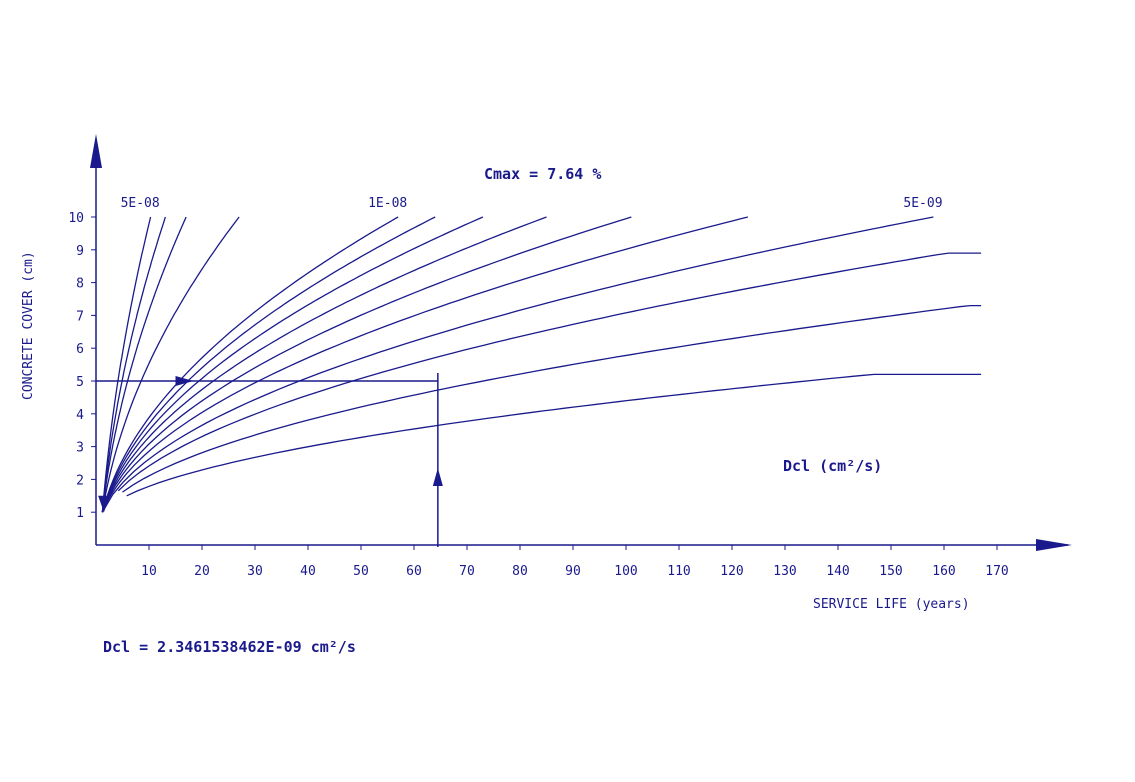 The height and width of the screenshot is (782, 1135). Describe the element at coordinates (1054, 545) in the screenshot. I see `x-axis-arrow` at that location.